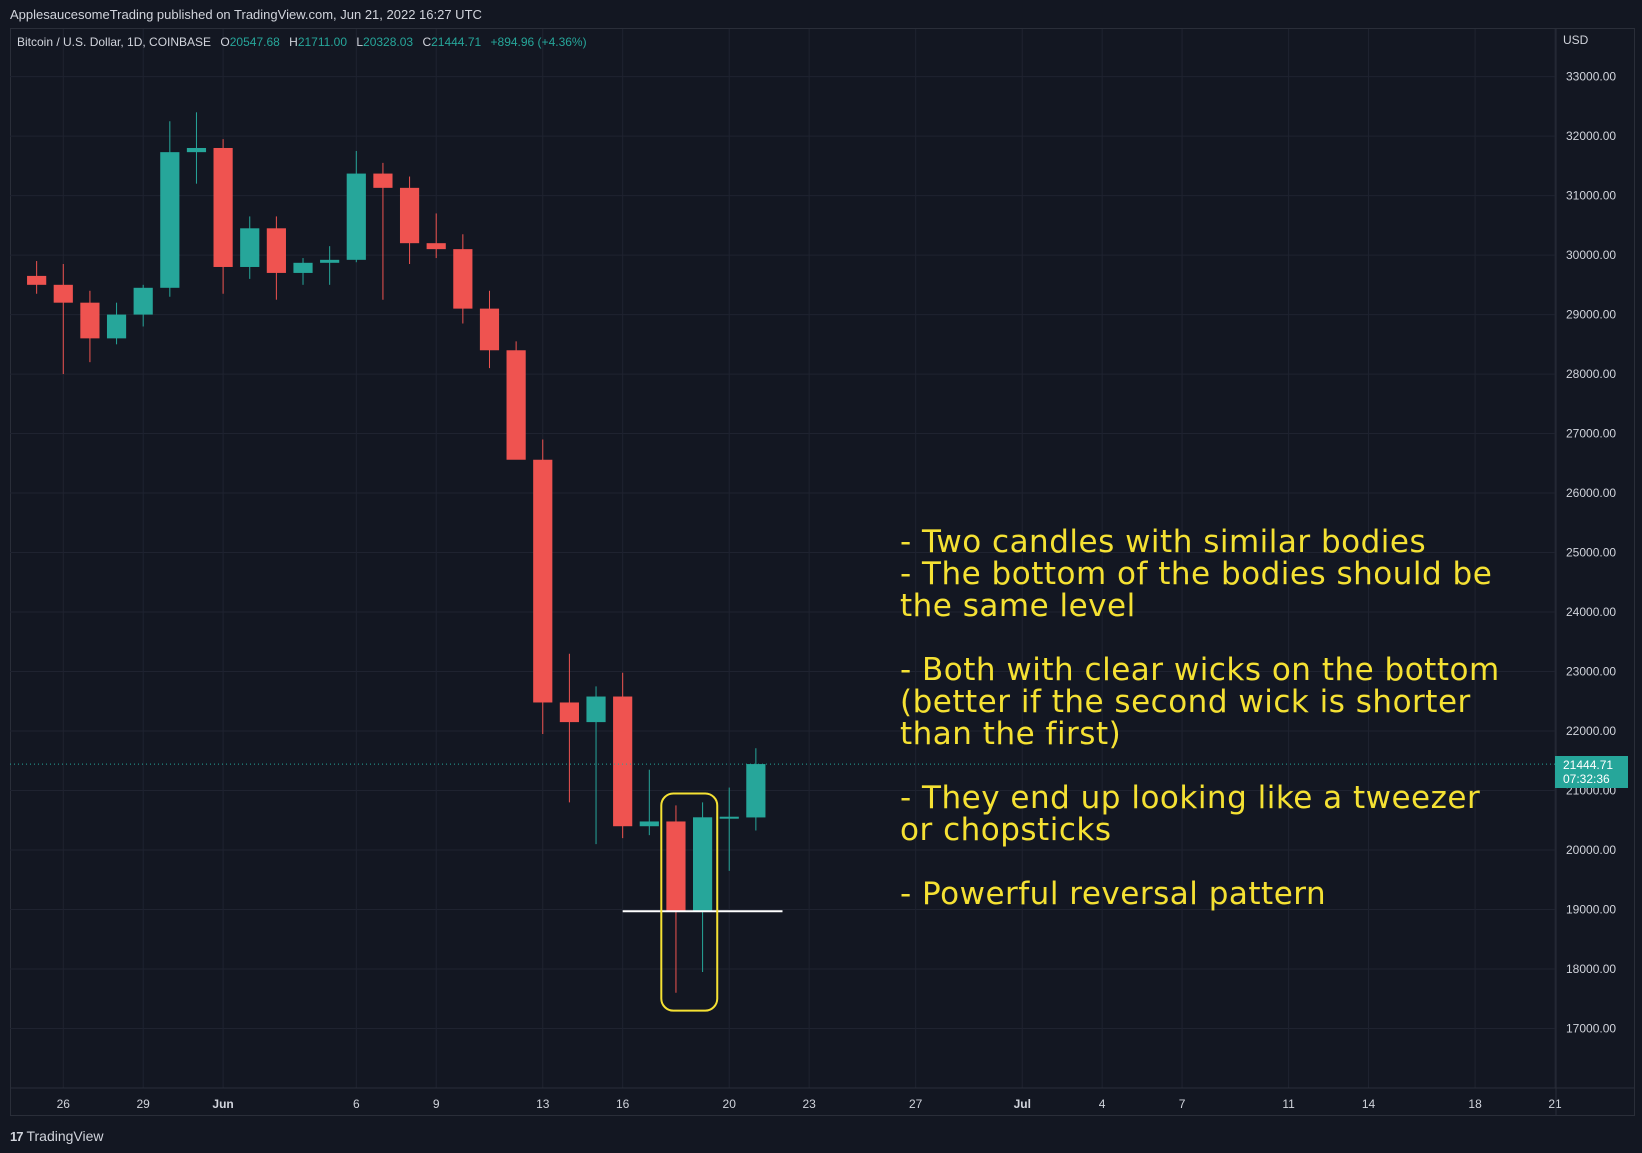 The height and width of the screenshot is (1153, 1642). I want to click on x-tick-label: 23, so click(809, 1104).